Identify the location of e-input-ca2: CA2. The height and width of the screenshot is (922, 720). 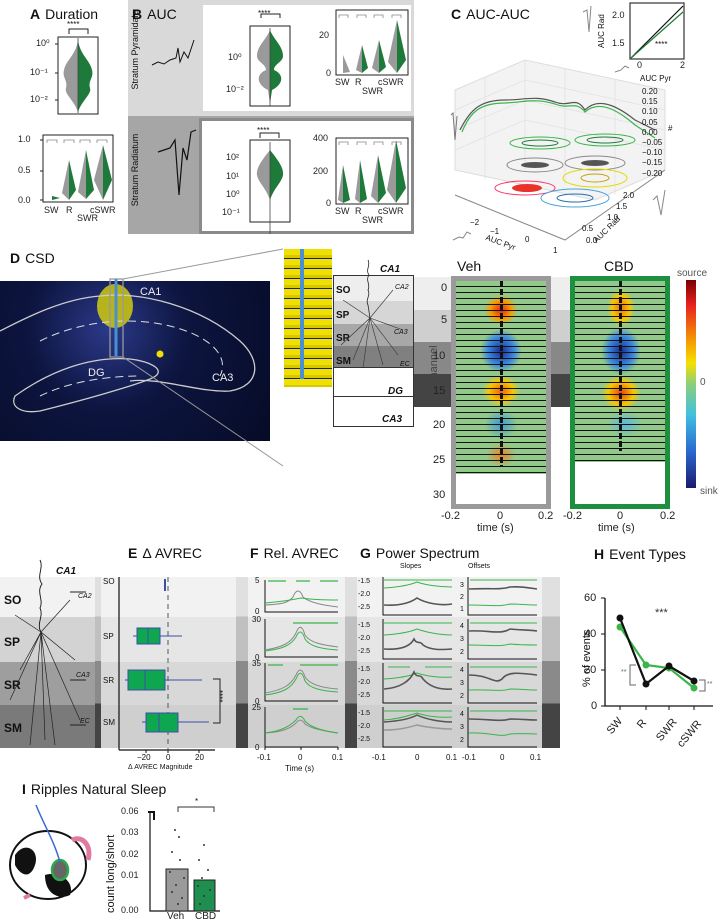
(85, 596).